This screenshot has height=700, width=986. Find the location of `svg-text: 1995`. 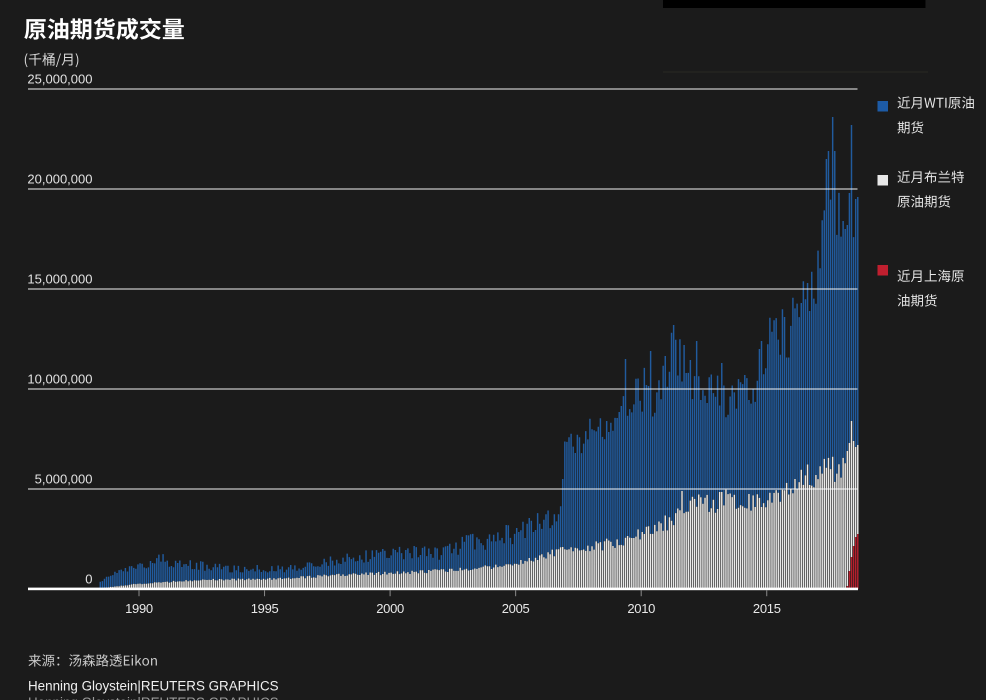

svg-text: 1995 is located at coordinates (265, 608).